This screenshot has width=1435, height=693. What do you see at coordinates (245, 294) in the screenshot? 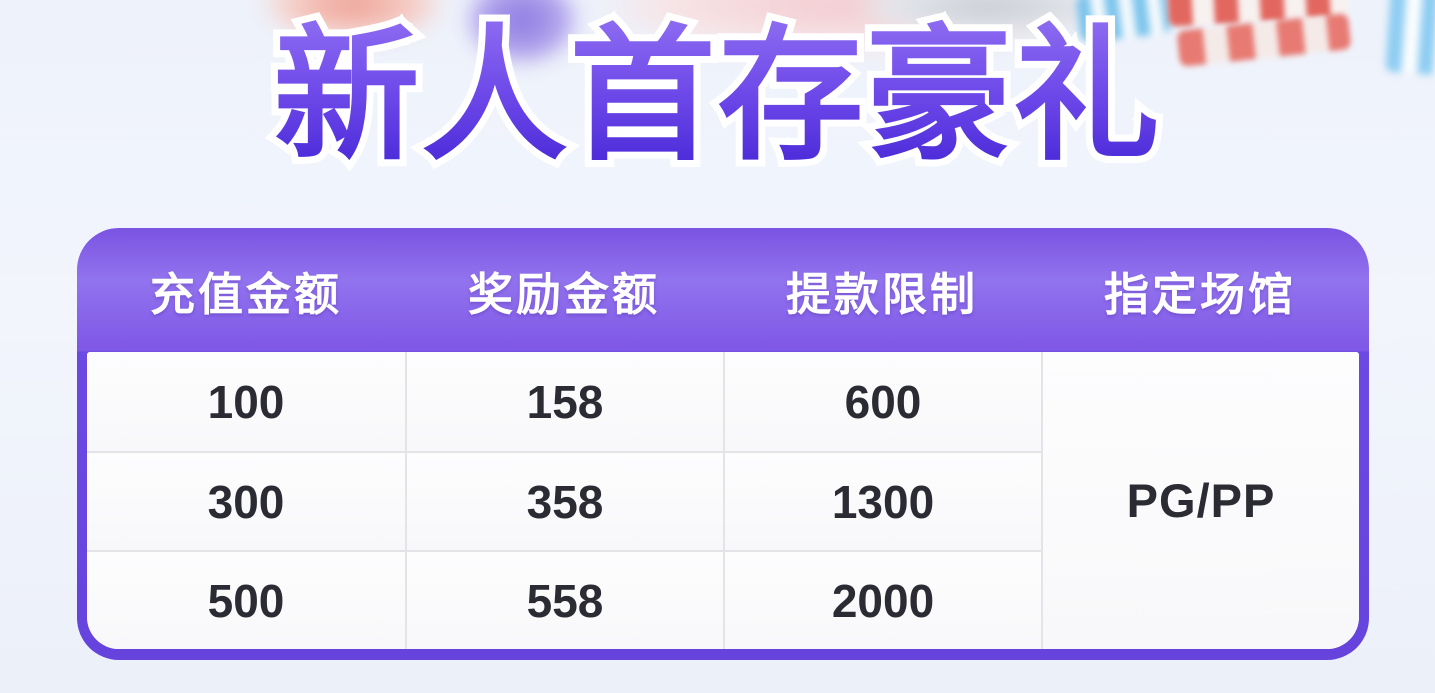
I see `header-deposit-amount: 充值金额` at bounding box center [245, 294].